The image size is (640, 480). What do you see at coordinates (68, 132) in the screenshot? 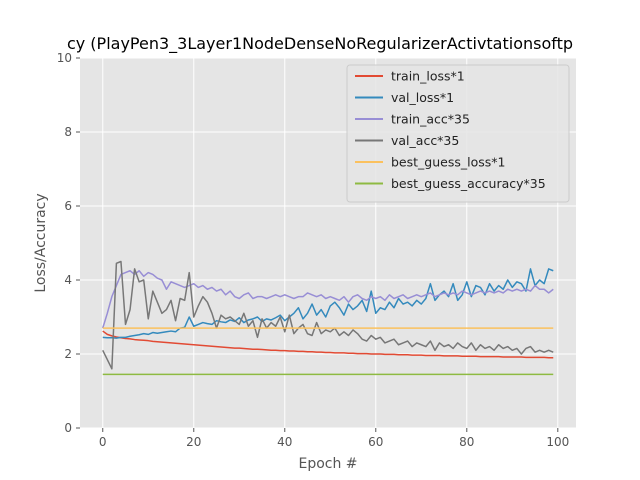
I see `y-tick-label: 8` at bounding box center [68, 132].